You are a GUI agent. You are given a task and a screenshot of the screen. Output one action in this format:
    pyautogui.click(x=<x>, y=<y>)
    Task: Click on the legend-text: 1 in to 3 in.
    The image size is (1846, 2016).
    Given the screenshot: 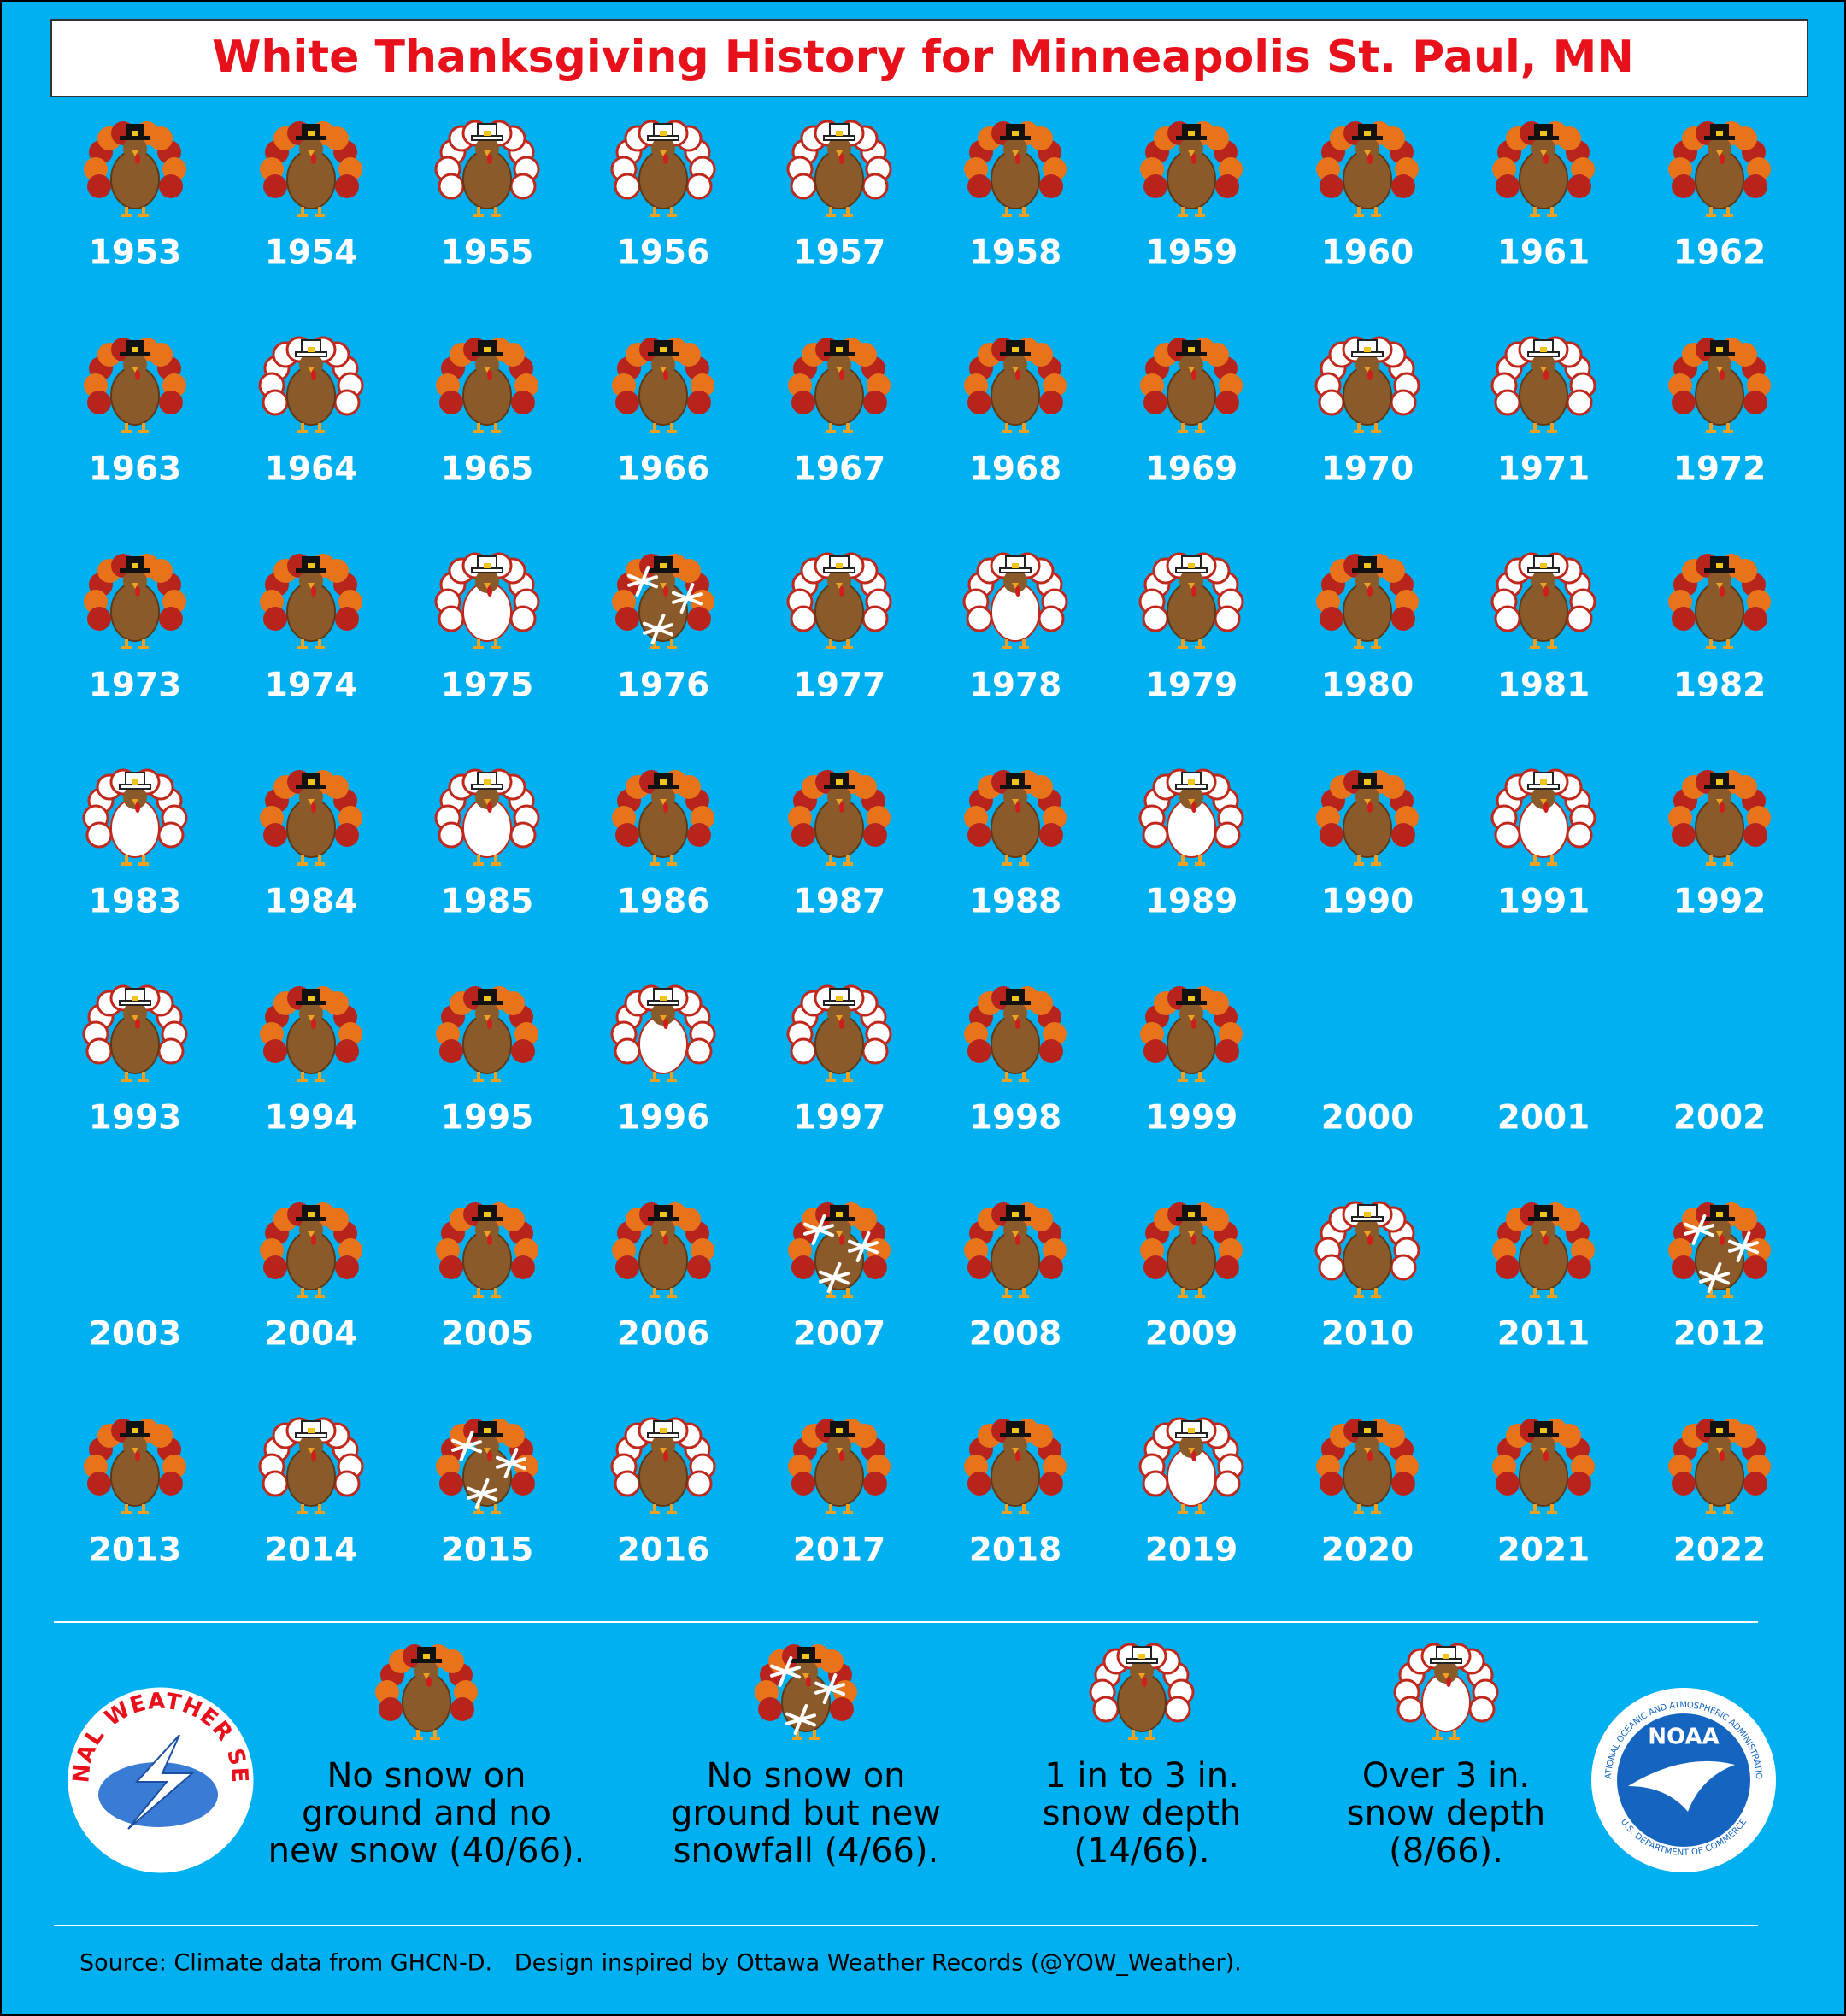 What is the action you would take?
    pyautogui.click(x=1141, y=1776)
    